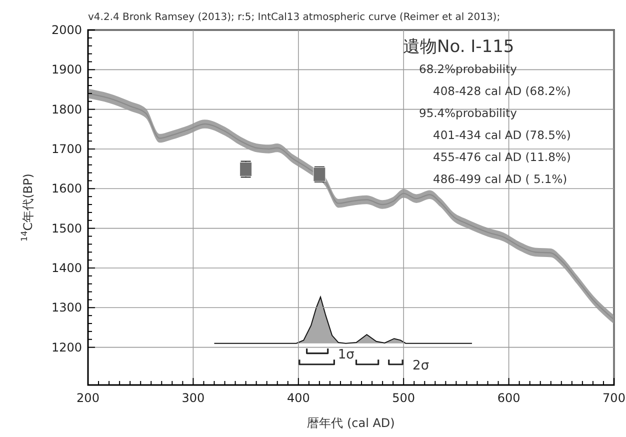 This screenshot has height=437, width=626. Describe the element at coordinates (500, 179) in the screenshot. I see `annotation: 486-499 cal AD ( 5.1%)` at that location.